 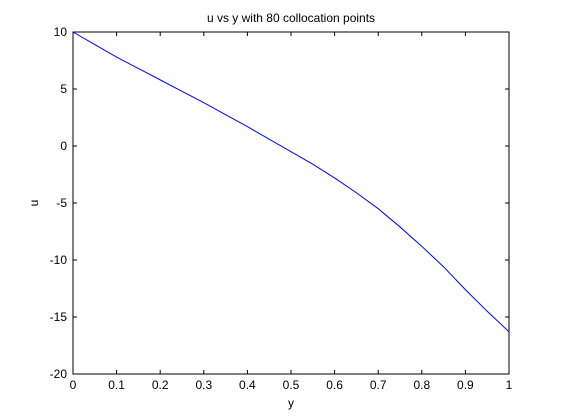 What do you see at coordinates (73, 385) in the screenshot?
I see `x-tick-label: 0` at bounding box center [73, 385].